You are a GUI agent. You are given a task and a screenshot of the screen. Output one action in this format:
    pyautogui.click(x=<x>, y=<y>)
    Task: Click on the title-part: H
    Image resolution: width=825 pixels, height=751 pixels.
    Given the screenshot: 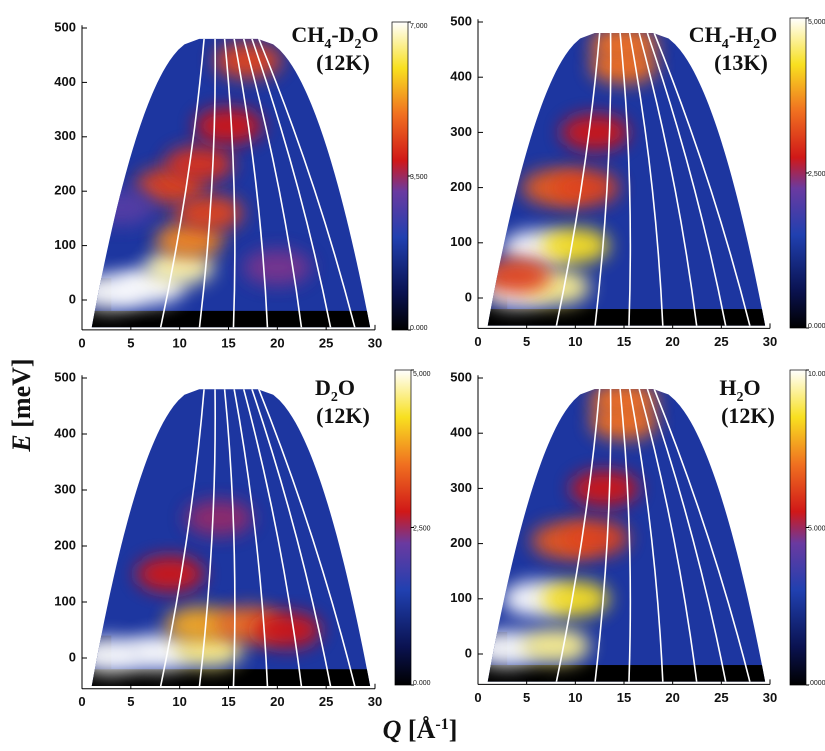 What is the action you would take?
    pyautogui.click(x=727, y=387)
    